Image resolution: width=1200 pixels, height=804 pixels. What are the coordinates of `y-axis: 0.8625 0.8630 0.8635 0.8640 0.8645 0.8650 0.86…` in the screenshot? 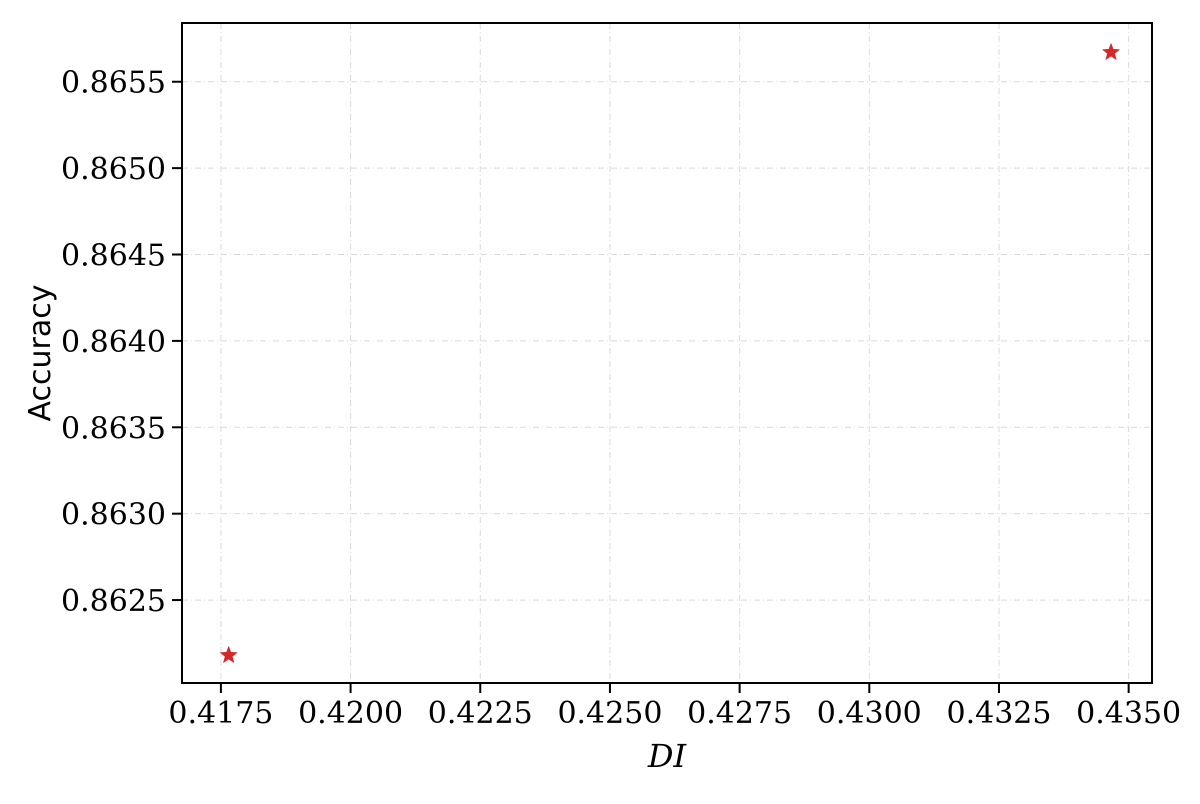 It's located at (121, 342).